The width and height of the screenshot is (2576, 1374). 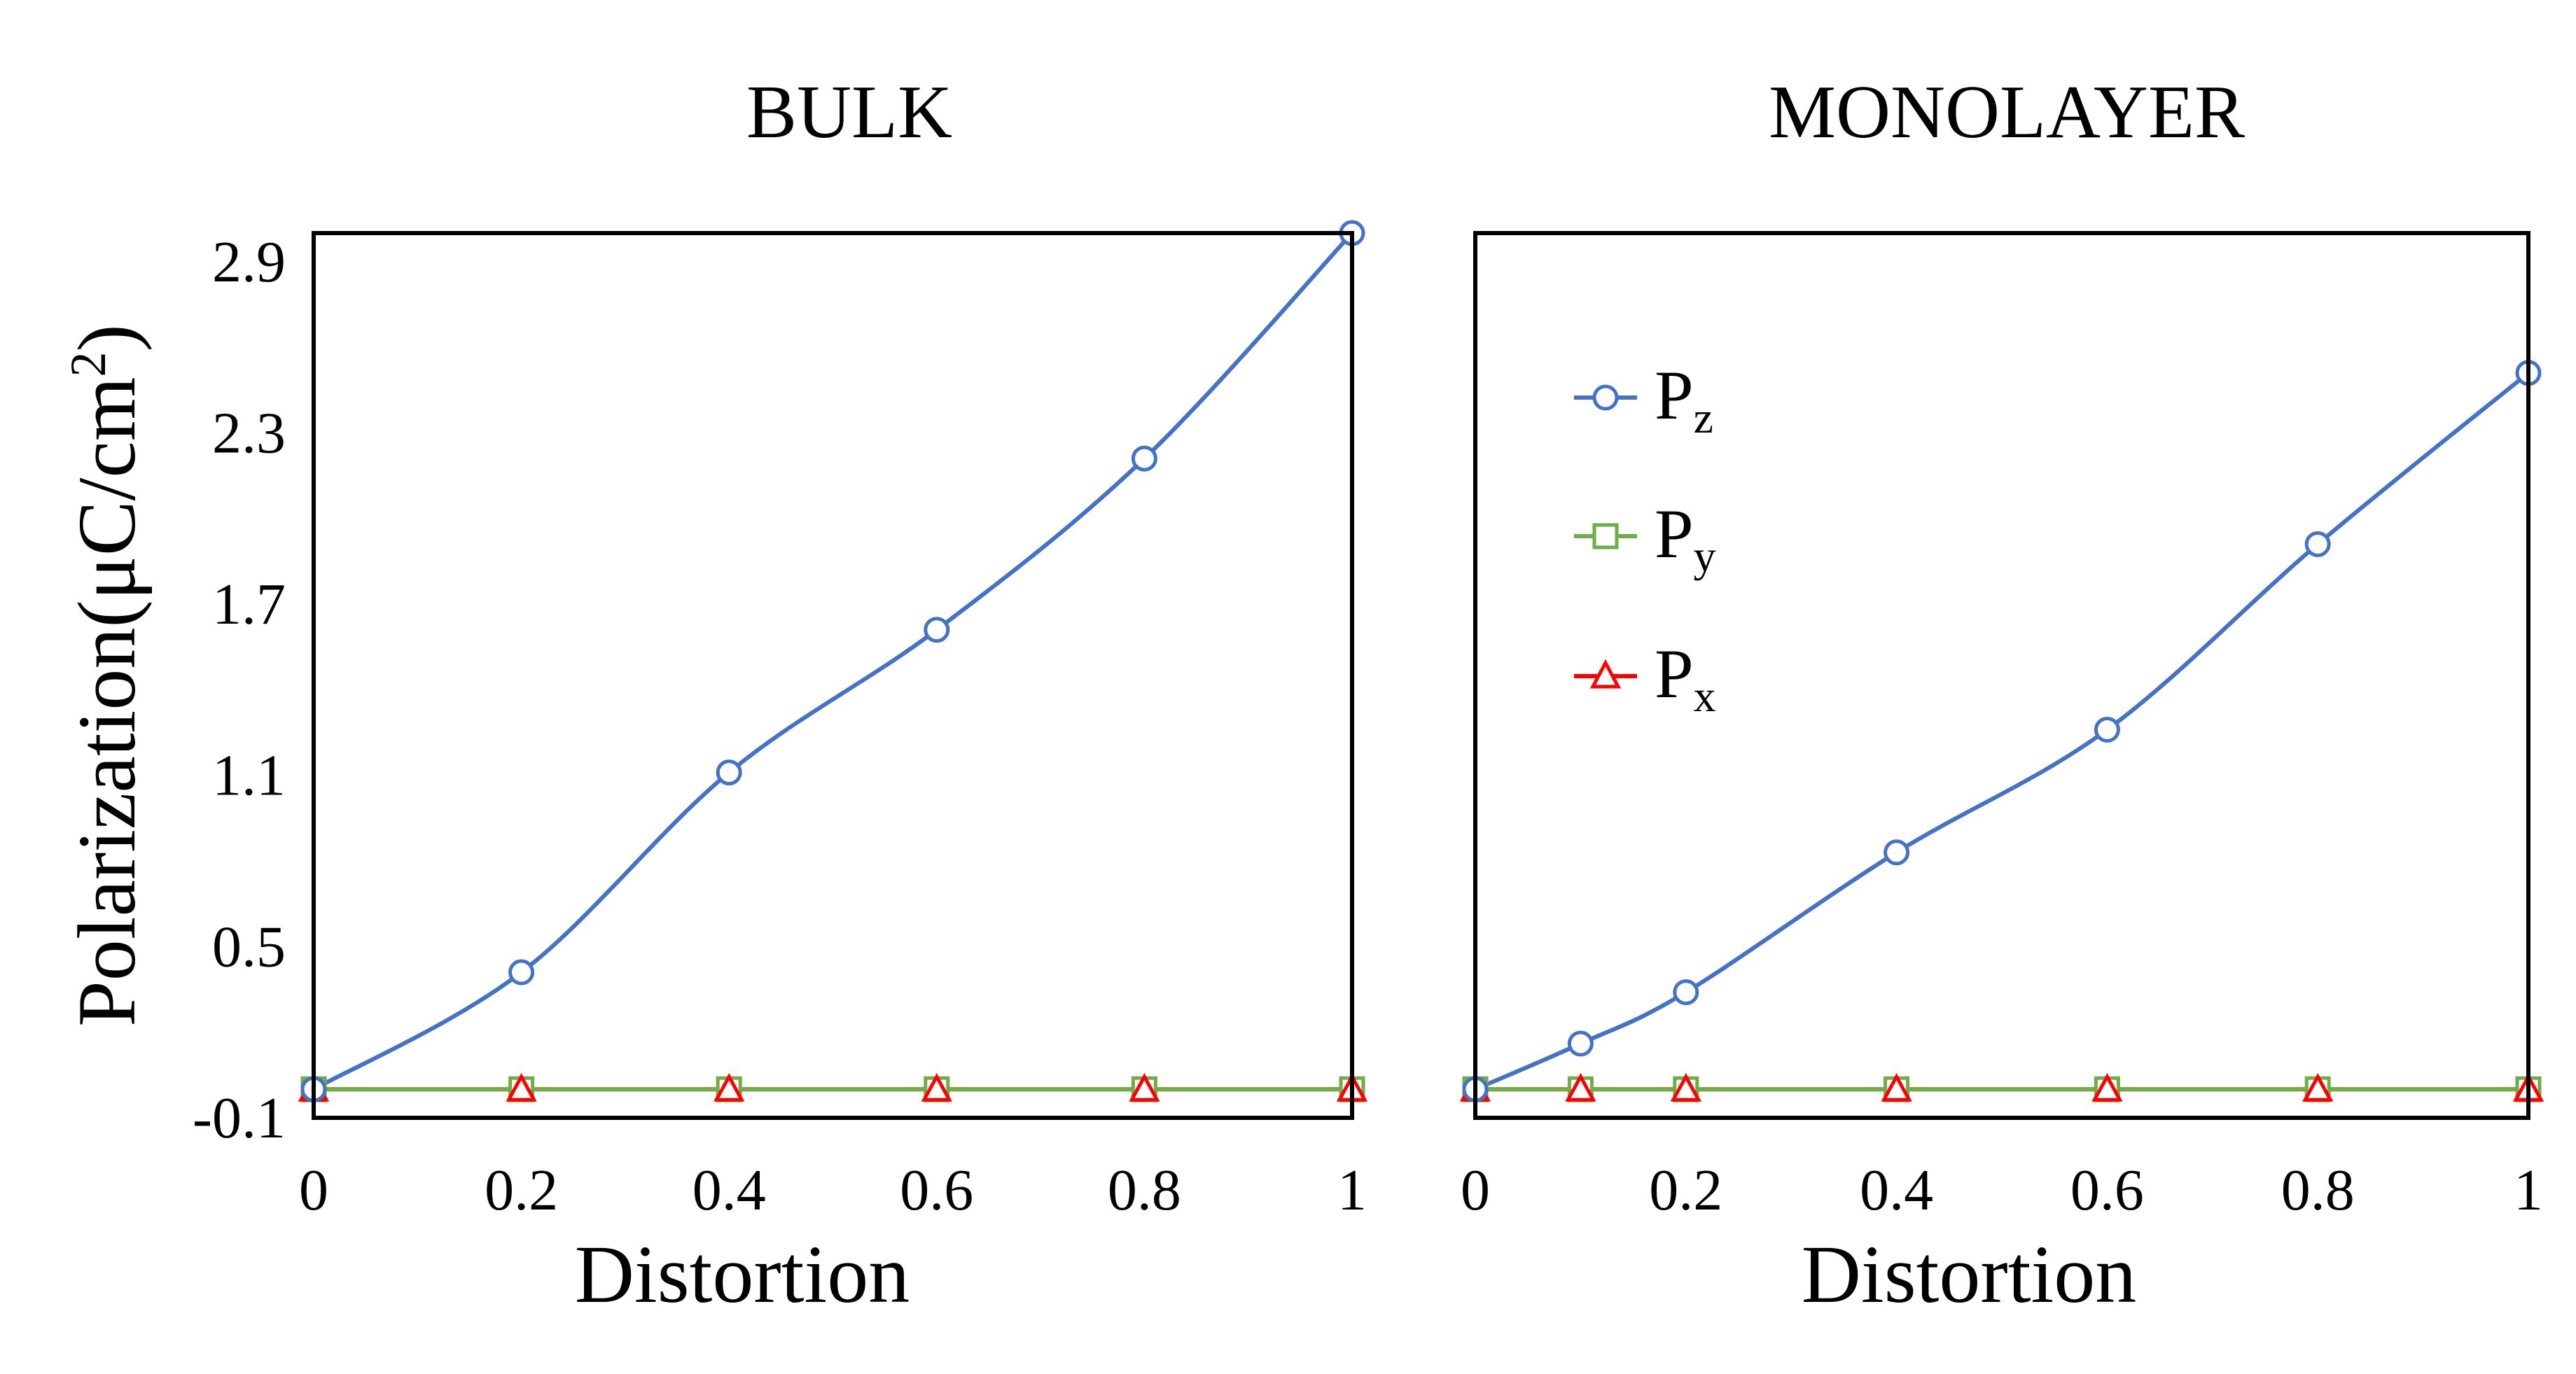 What do you see at coordinates (239, 1118) in the screenshot?
I see `bulk-y-tick-label: -0.1` at bounding box center [239, 1118].